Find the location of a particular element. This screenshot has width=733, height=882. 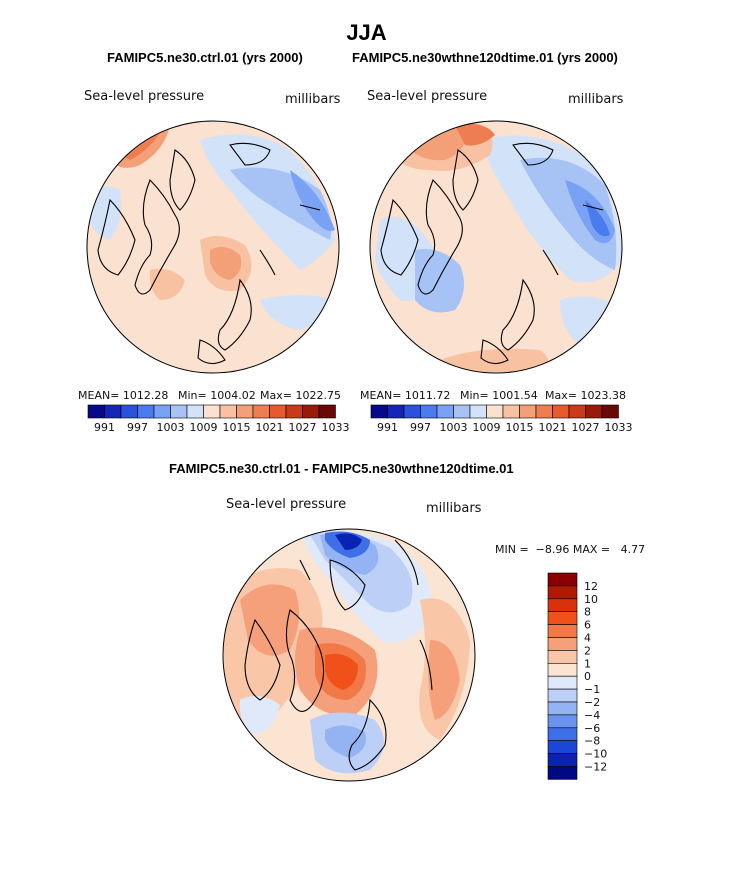

diff-colorbar-tick-label: 10 is located at coordinates (591, 599).